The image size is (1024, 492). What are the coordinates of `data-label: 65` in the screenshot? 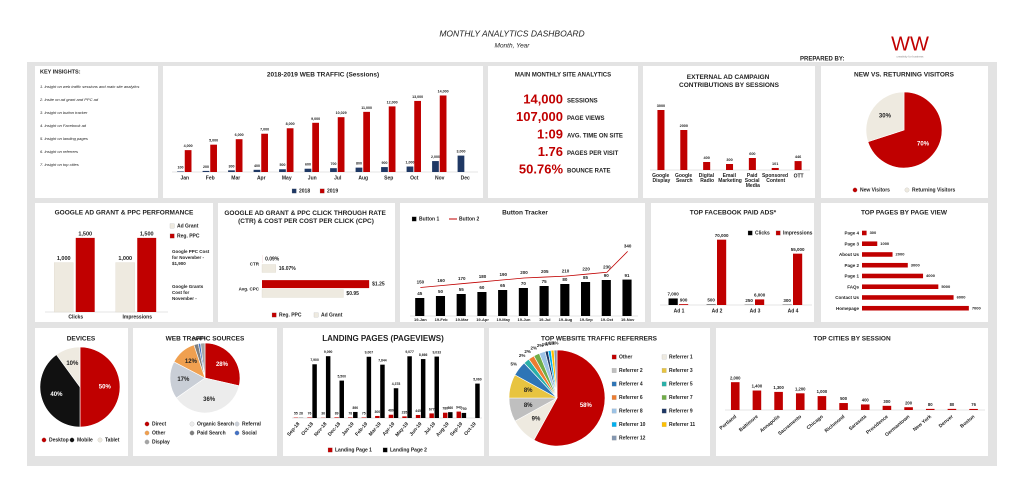 It's located at (503, 285).